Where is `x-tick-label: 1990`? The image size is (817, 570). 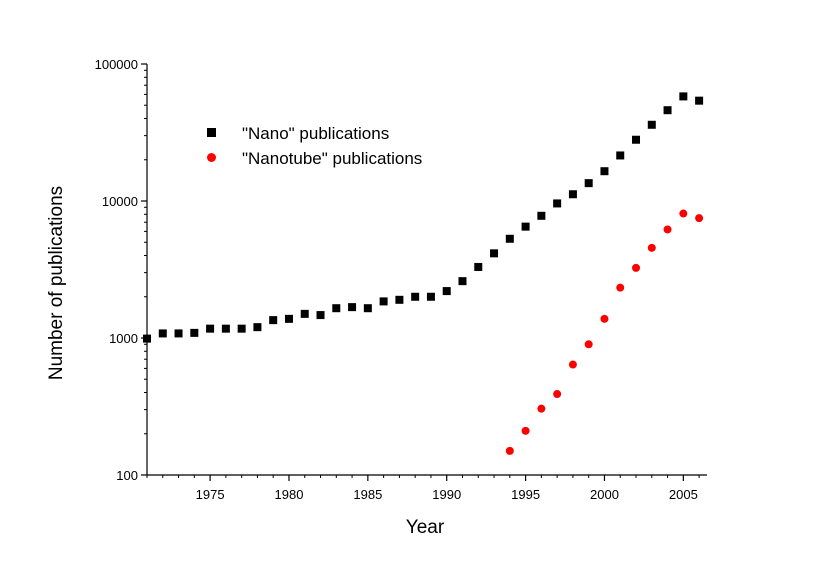 x-tick-label: 1990 is located at coordinates (446, 494).